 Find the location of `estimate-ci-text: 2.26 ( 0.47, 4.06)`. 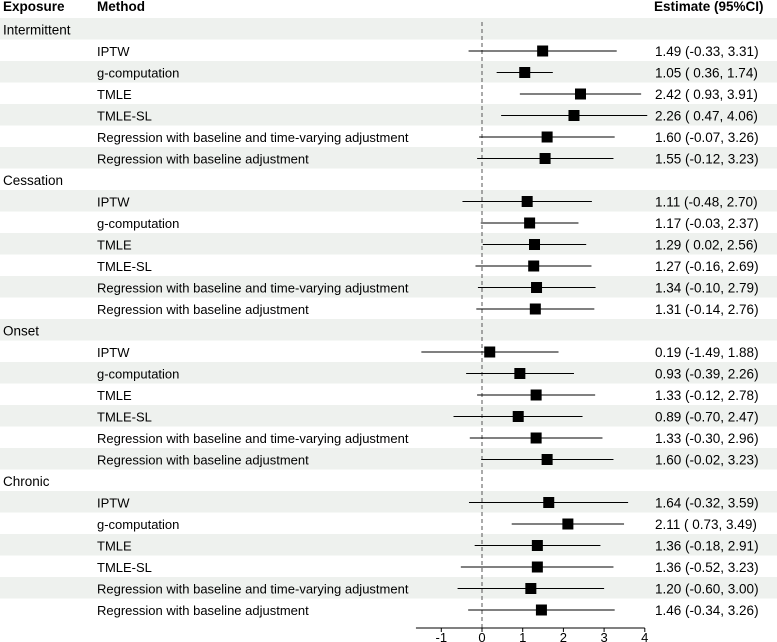

estimate-ci-text: 2.26 ( 0.47, 4.06) is located at coordinates (706, 116).